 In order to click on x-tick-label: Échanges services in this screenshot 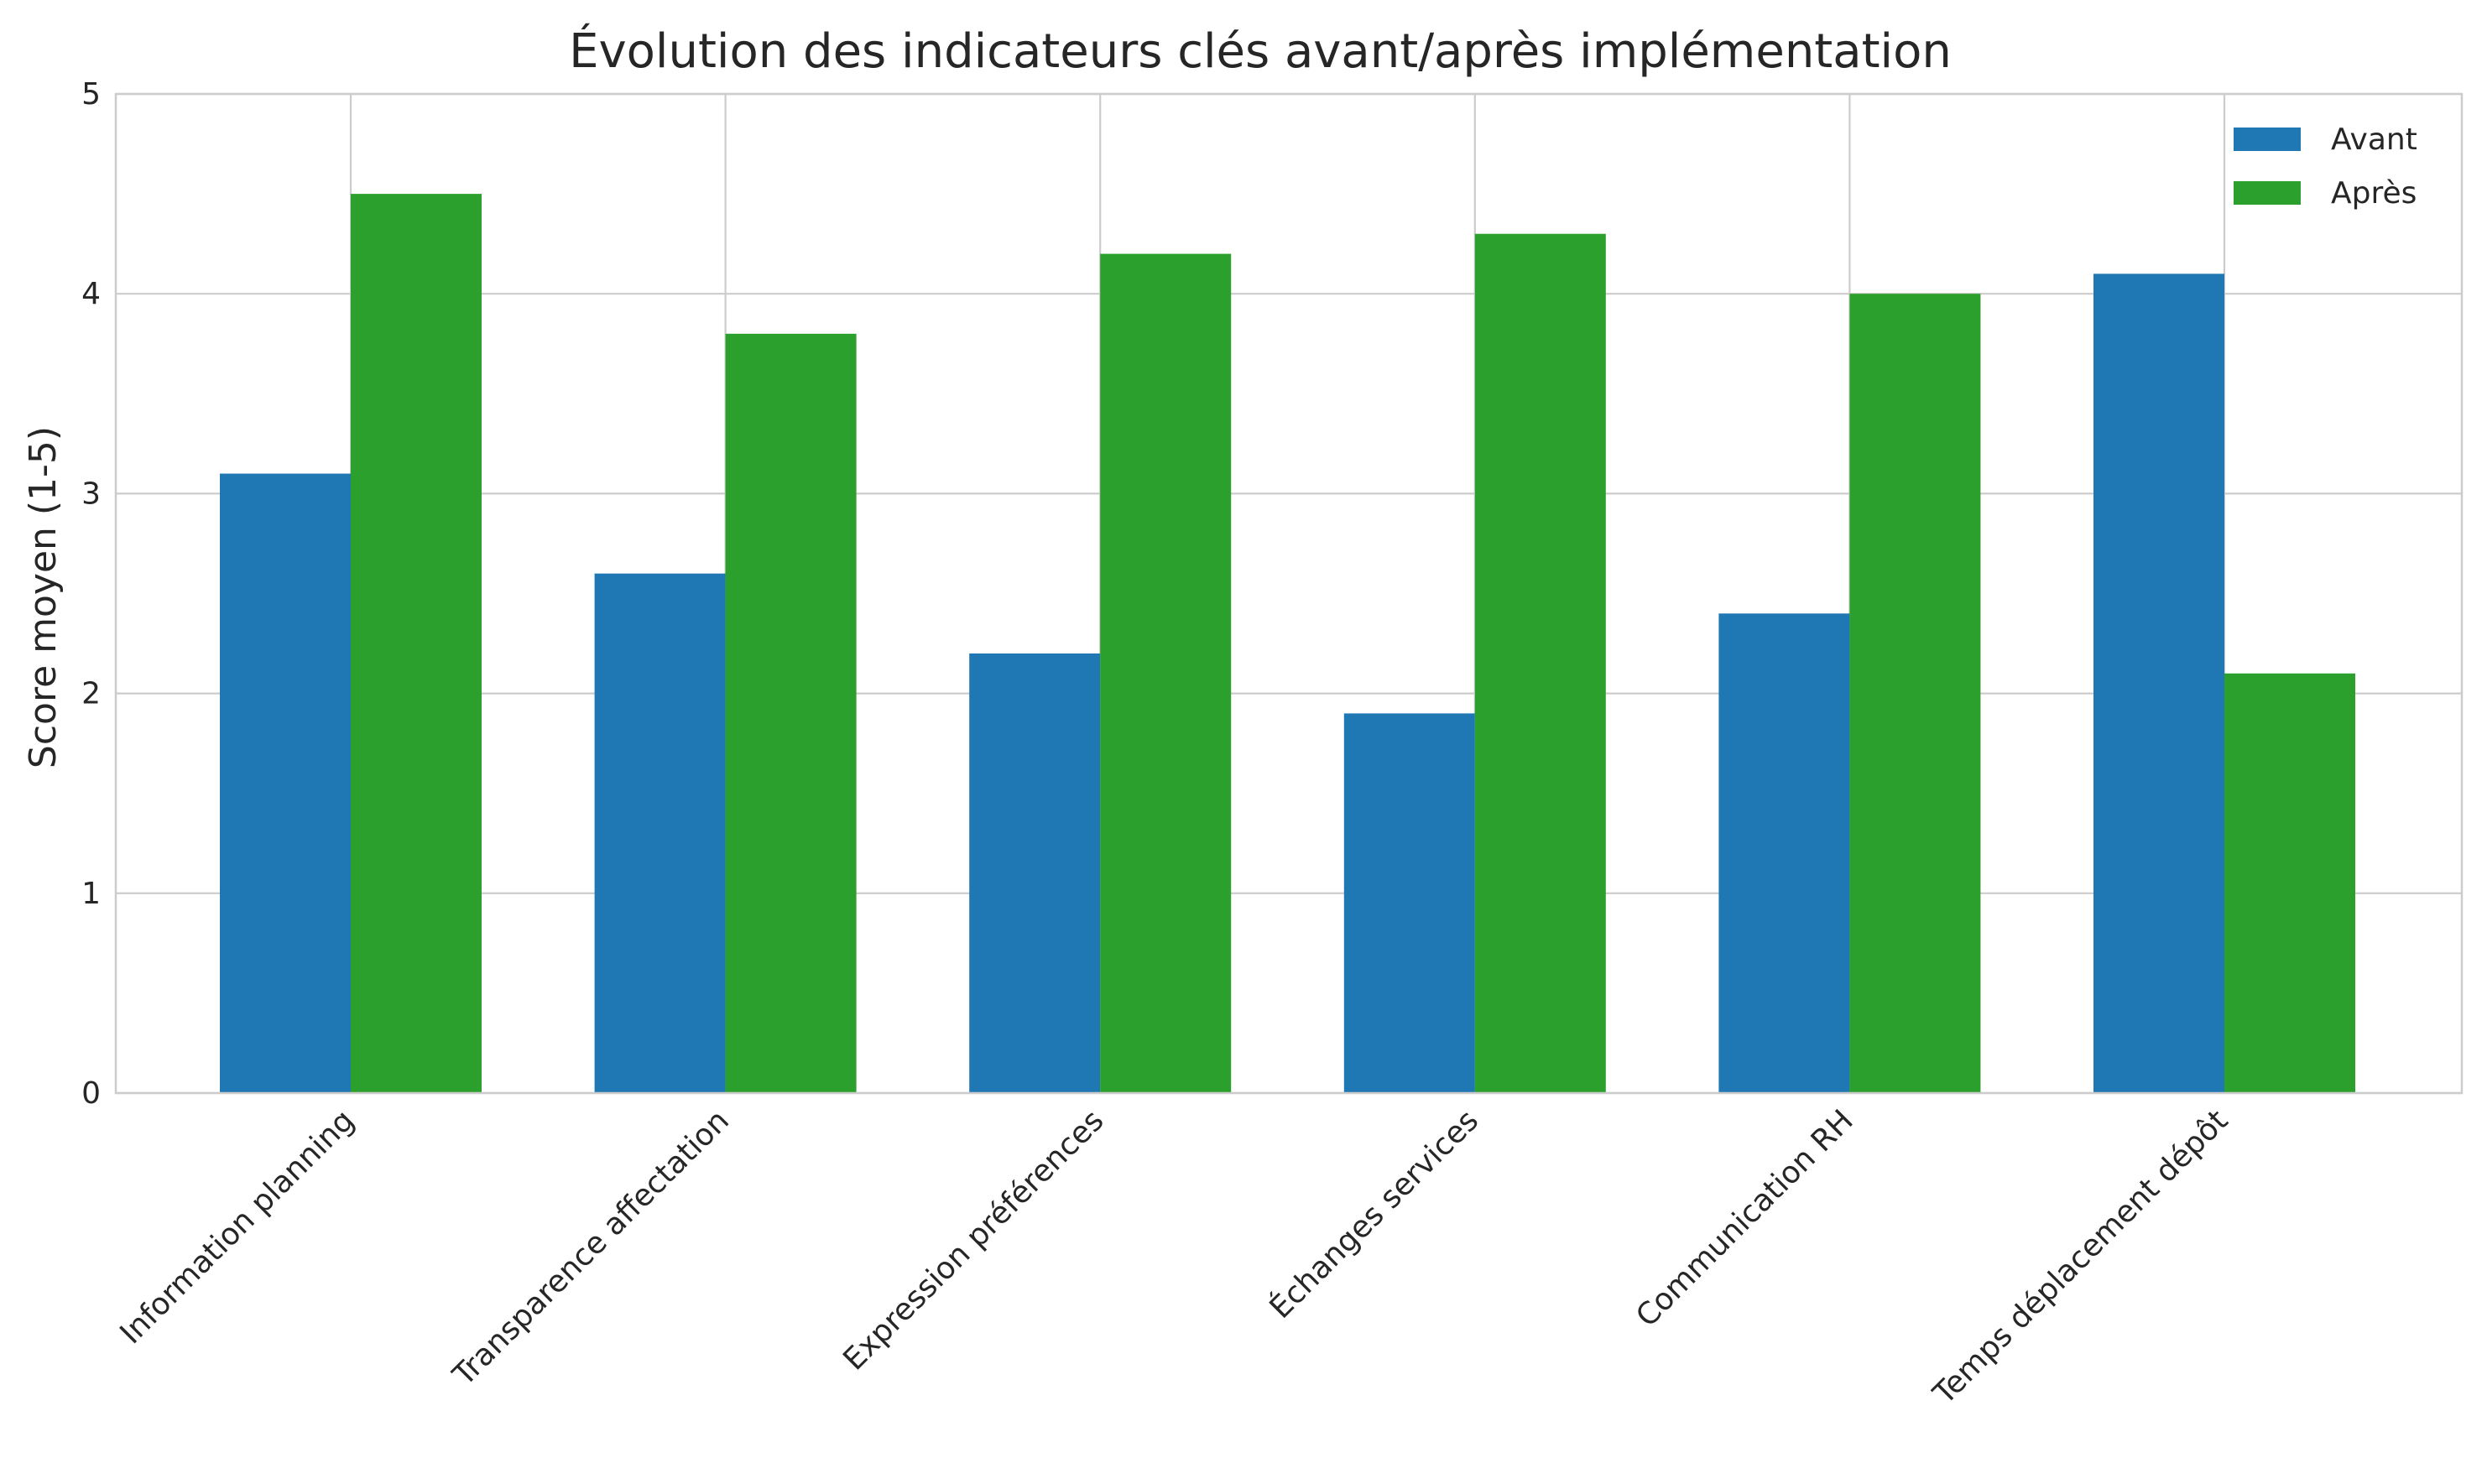, I will do `click(1374, 1214)`.